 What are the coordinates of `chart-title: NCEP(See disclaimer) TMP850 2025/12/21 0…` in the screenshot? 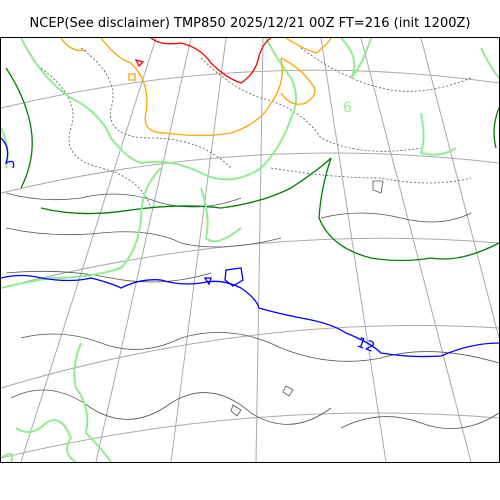 It's located at (250, 23).